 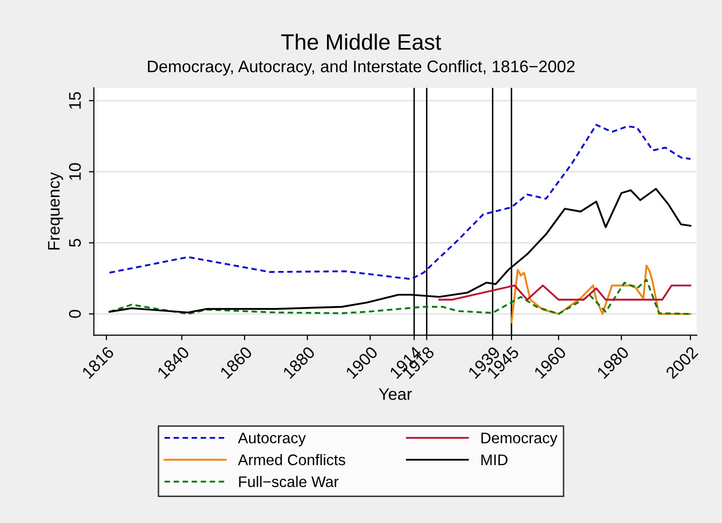 What do you see at coordinates (56, 211) in the screenshot?
I see `y-axis-title: Frequency` at bounding box center [56, 211].